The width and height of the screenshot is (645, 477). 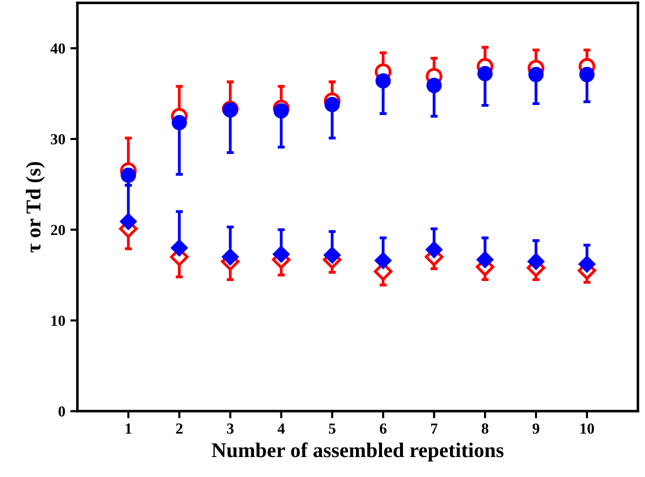 I want to click on y-tick-label: 40, so click(x=58, y=48).